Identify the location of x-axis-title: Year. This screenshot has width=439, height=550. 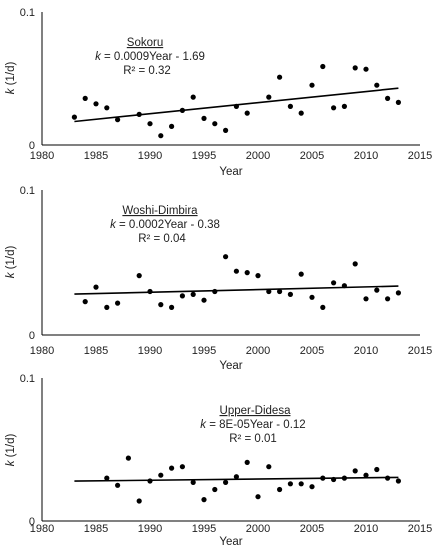
(230, 172).